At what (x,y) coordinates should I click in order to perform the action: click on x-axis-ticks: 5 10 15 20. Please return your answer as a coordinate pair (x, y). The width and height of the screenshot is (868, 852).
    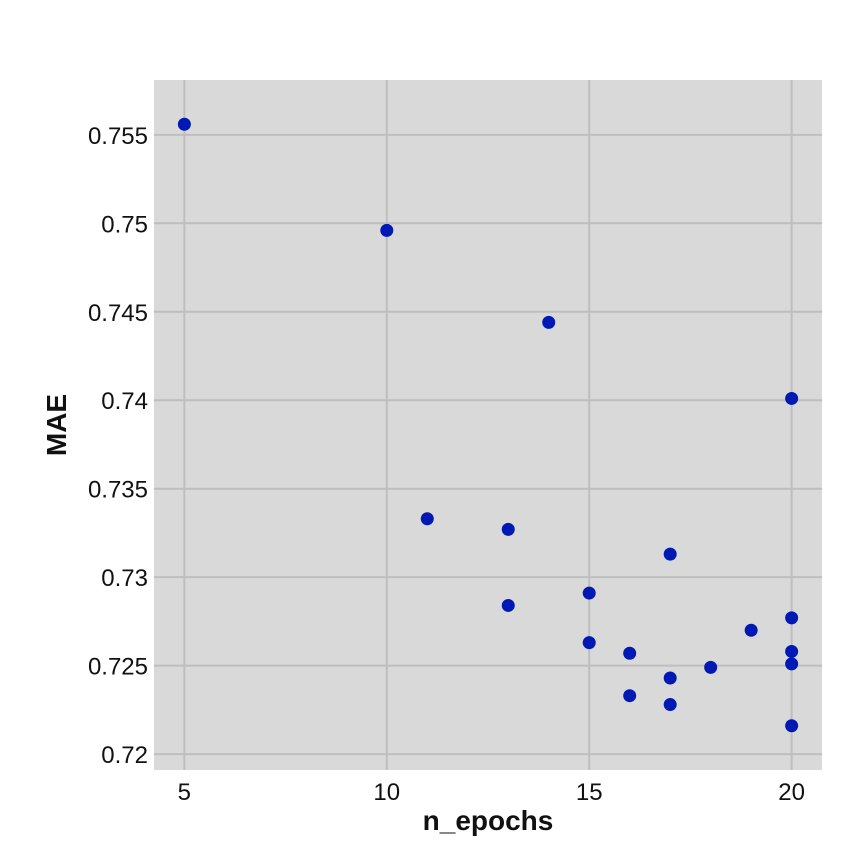
    Looking at the image, I should click on (491, 792).